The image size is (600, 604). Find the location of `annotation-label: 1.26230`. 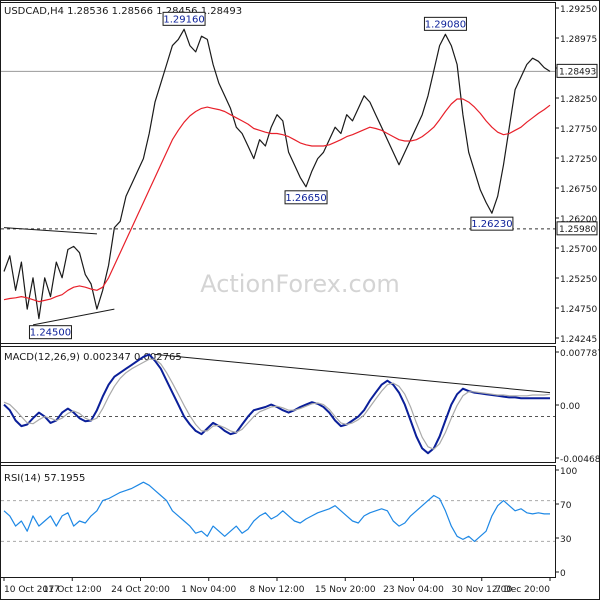

annotation-label: 1.26230 is located at coordinates (491, 224).